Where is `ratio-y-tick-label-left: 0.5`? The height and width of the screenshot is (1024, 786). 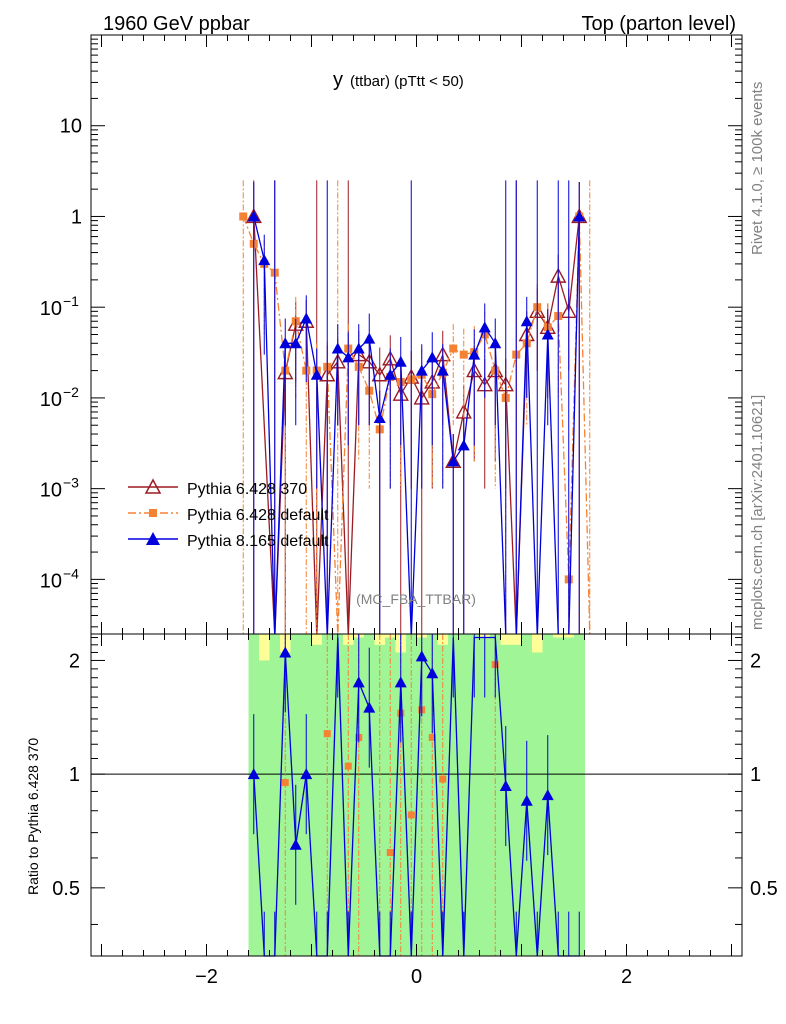 ratio-y-tick-label-left: 0.5 is located at coordinates (66, 889).